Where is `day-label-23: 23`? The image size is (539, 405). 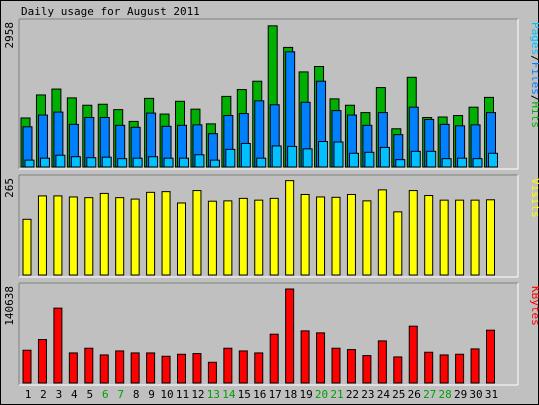
day-label-23: 23 is located at coordinates (367, 394).